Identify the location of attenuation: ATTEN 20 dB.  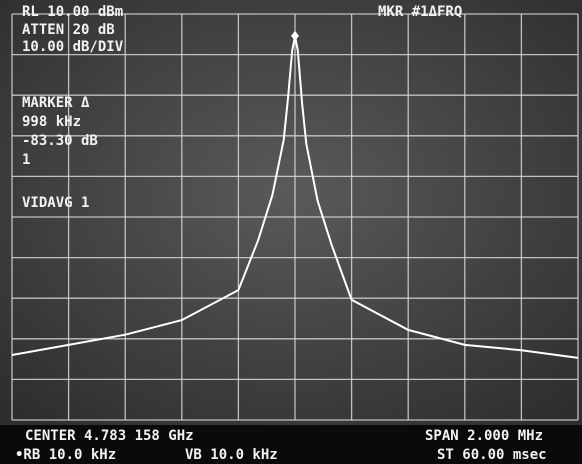
(68, 30).